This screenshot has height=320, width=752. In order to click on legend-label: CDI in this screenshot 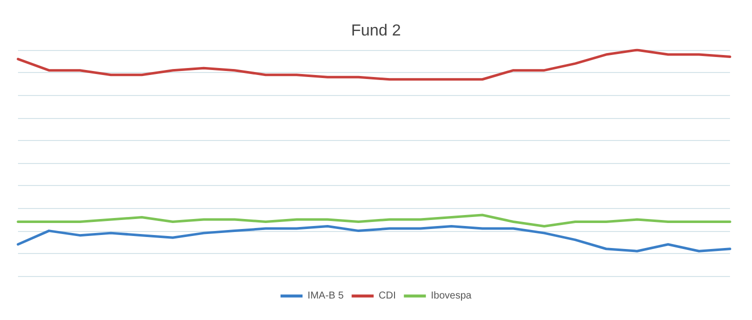, I will do `click(387, 296)`.